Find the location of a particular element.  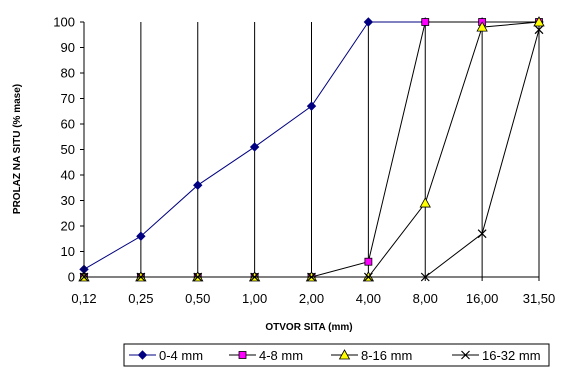

y-tick-label: 50 is located at coordinates (68, 149).